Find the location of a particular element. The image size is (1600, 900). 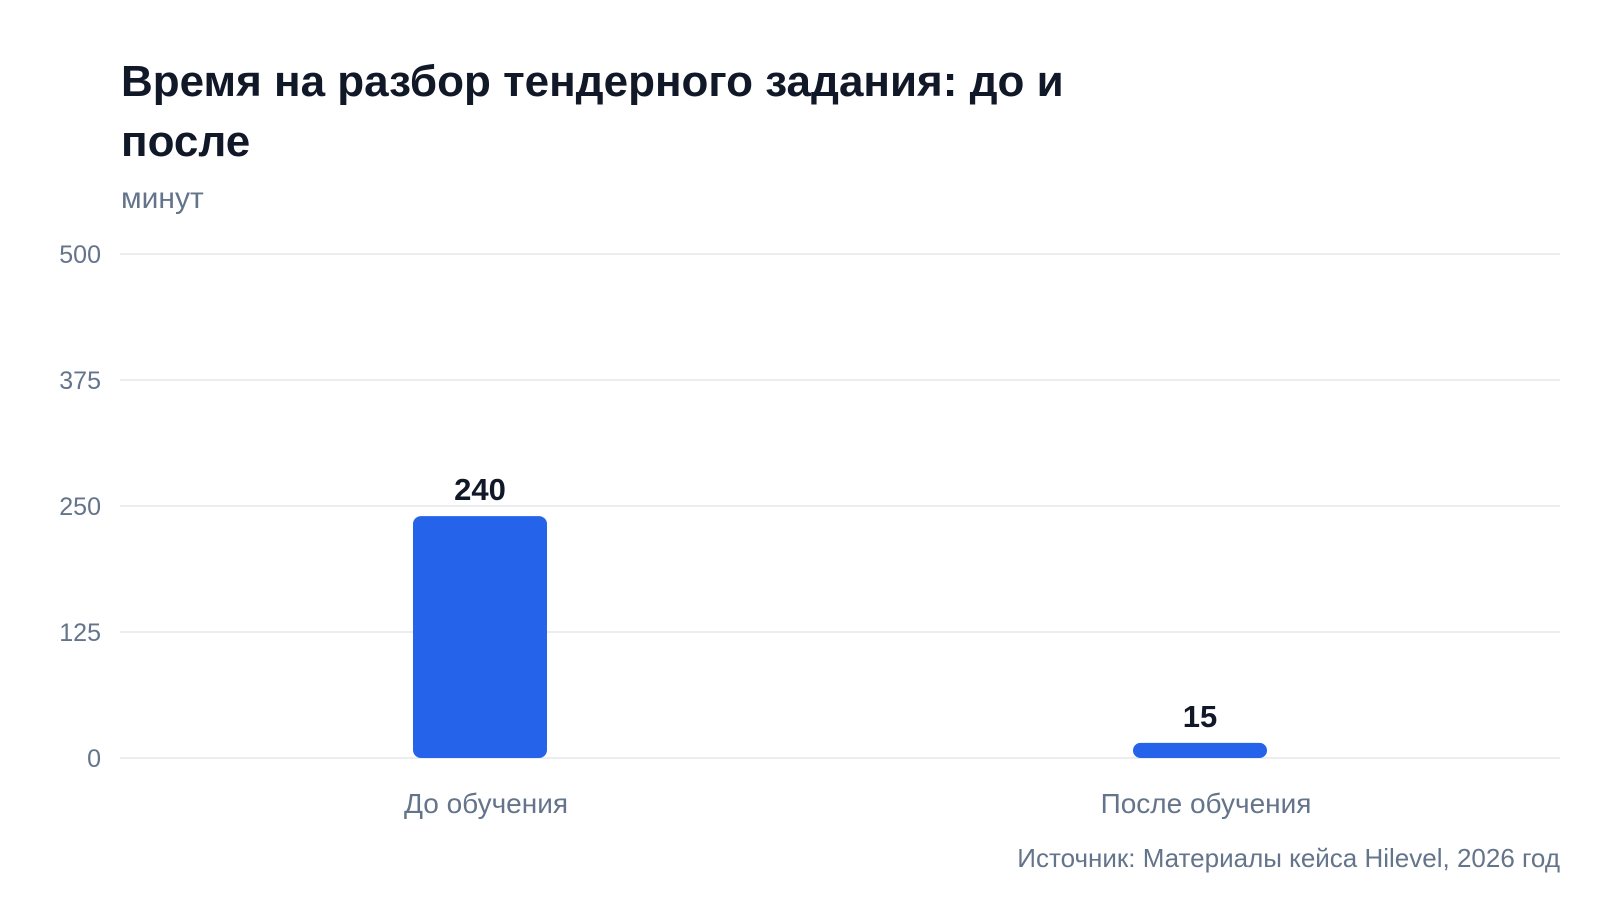

y-axis-ticks: 0 125 250 375 500 is located at coordinates (80, 507).